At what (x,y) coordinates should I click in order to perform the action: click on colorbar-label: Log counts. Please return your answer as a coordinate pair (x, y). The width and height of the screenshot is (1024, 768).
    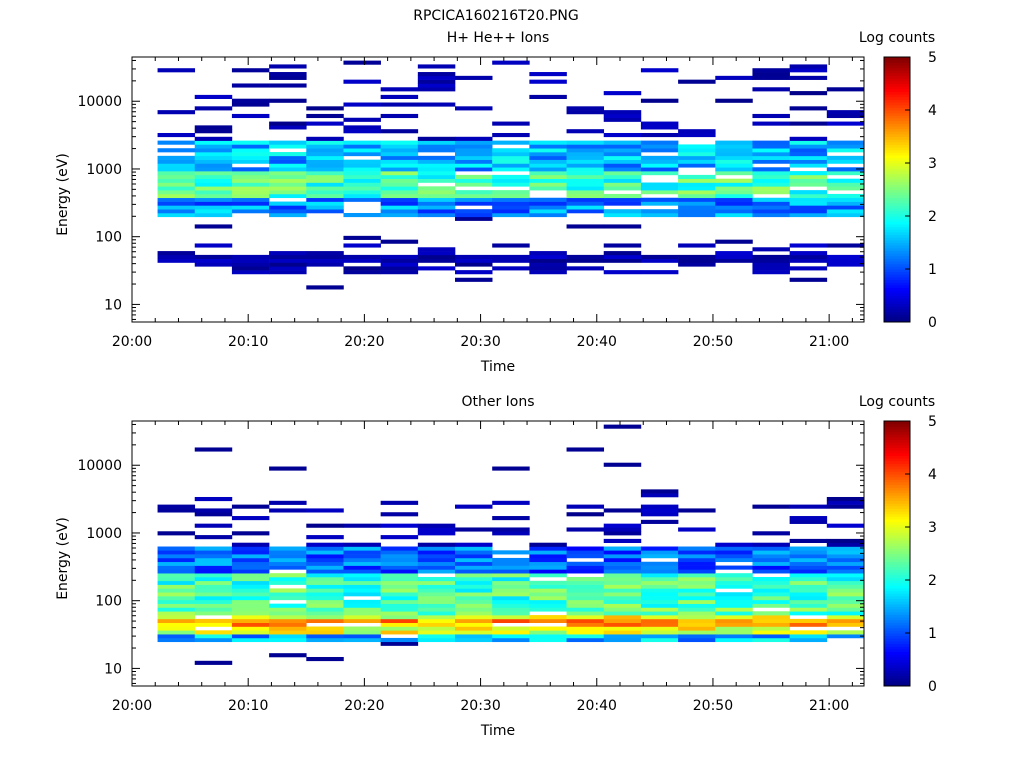
    Looking at the image, I should click on (897, 402).